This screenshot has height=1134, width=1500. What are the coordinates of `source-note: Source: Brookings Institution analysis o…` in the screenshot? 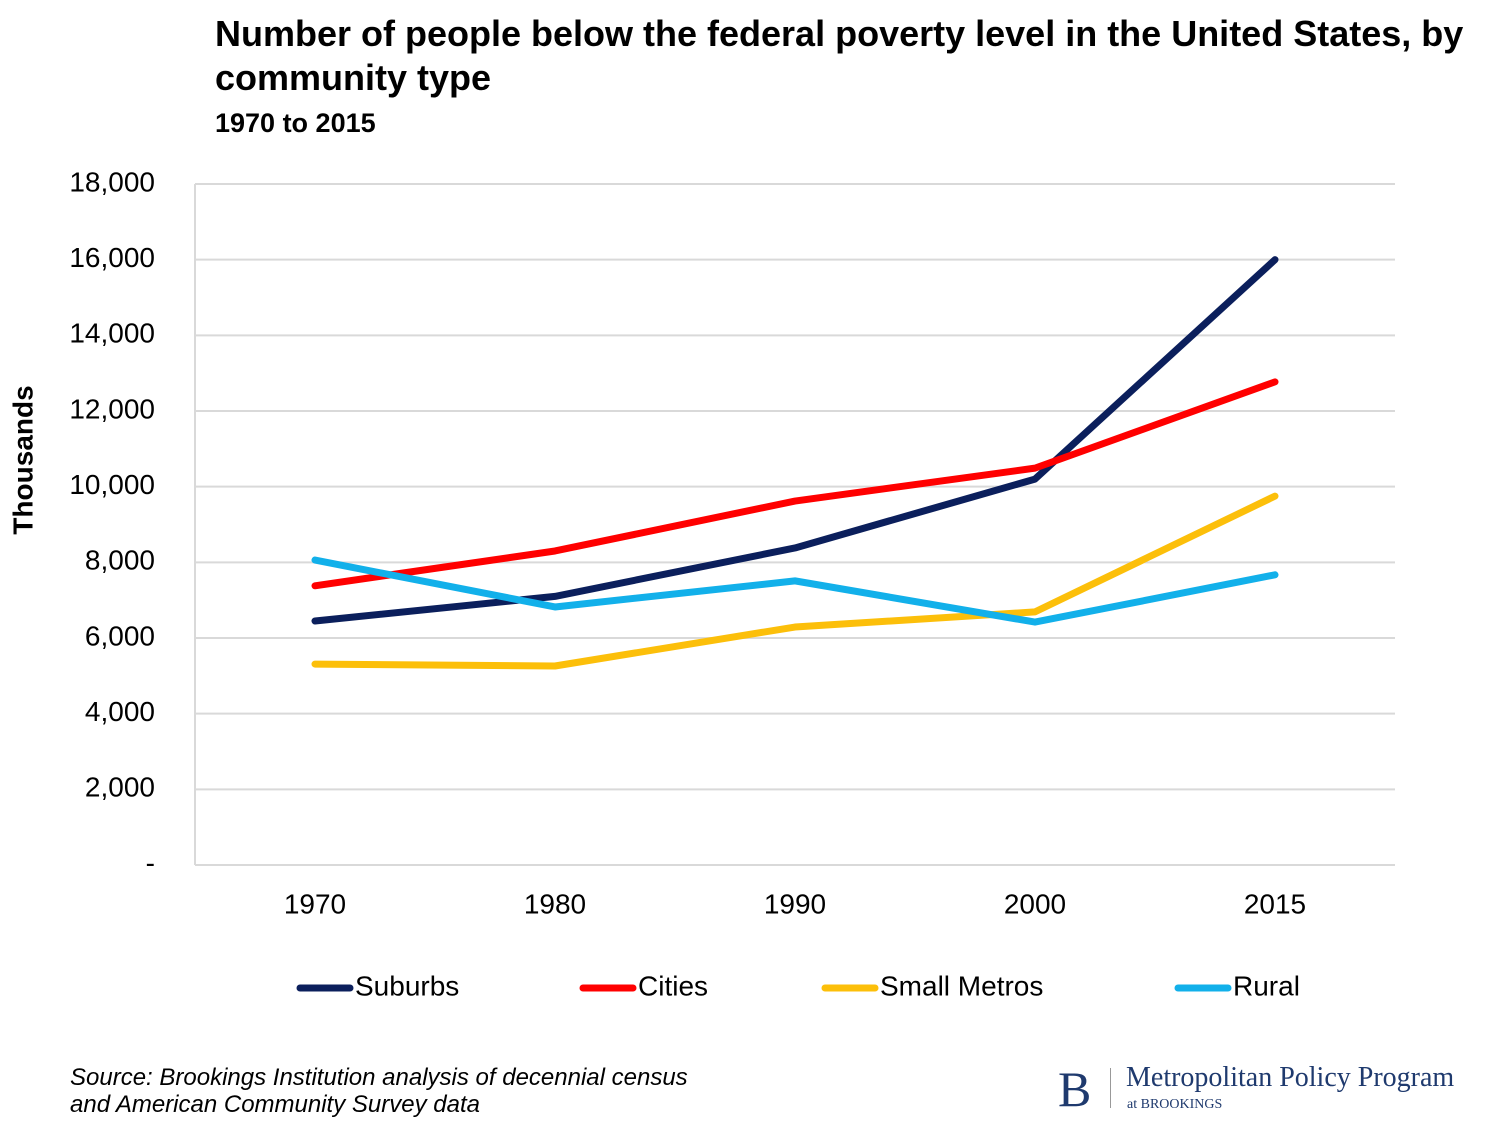 It's located at (379, 1091).